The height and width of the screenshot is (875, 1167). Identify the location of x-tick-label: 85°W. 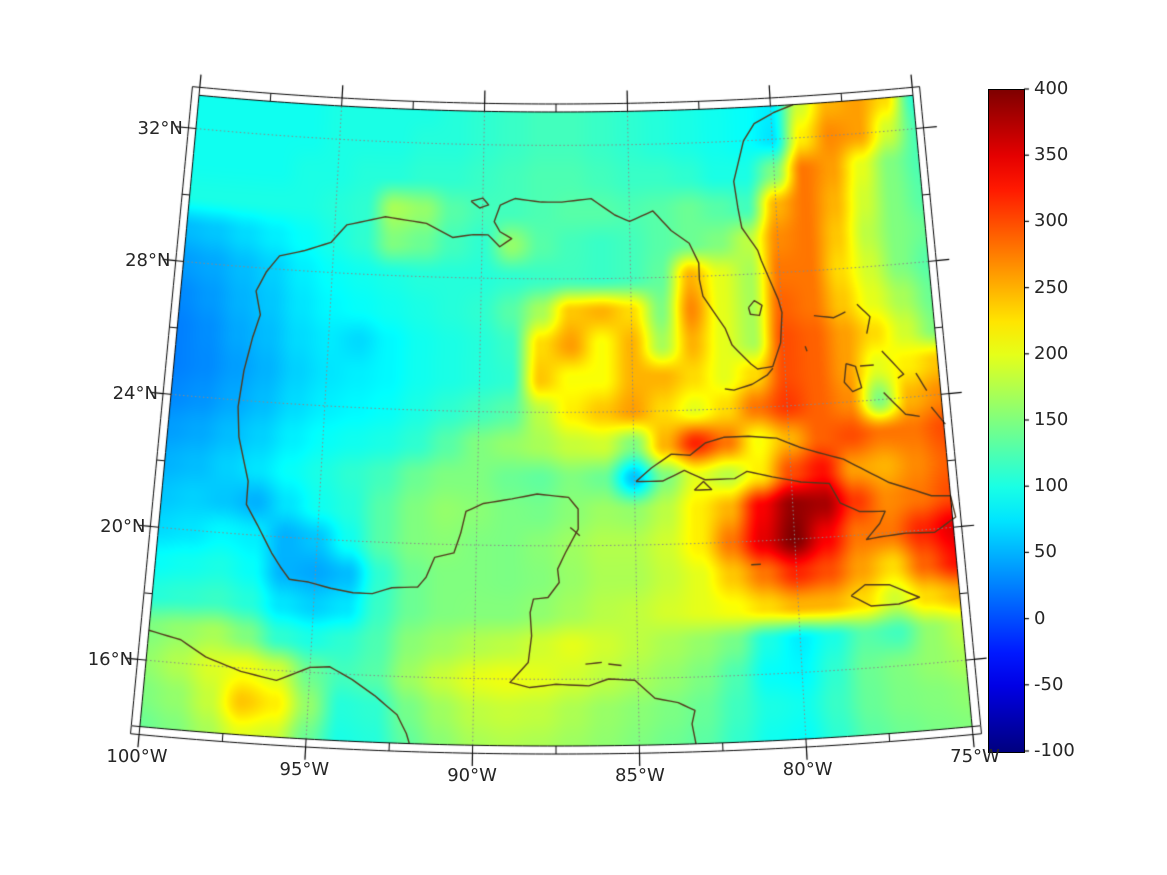
(640, 775).